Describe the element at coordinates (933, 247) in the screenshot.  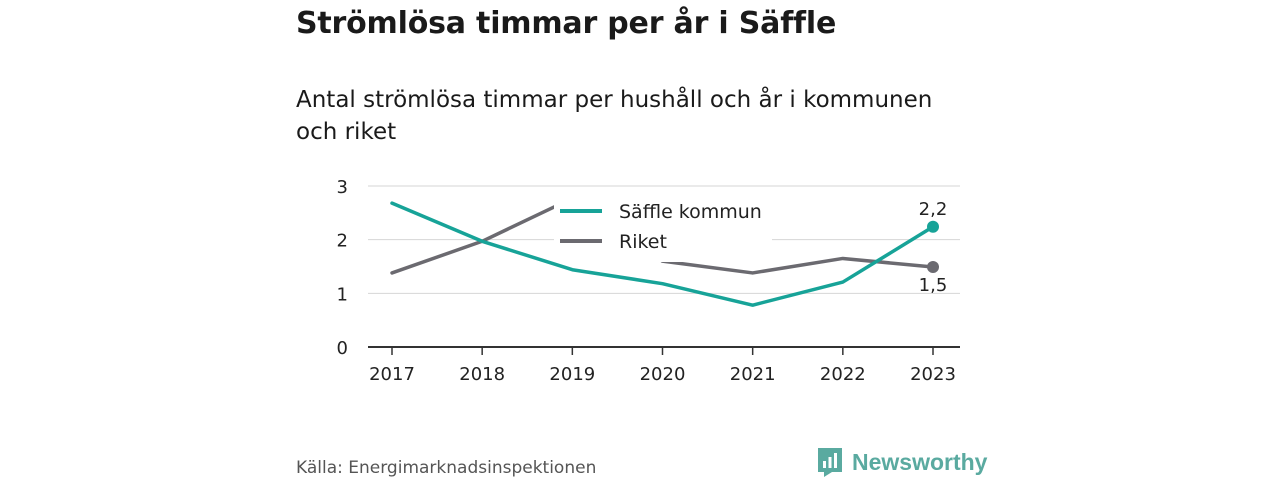
I see `end-labels: 2,2 1,5` at that location.